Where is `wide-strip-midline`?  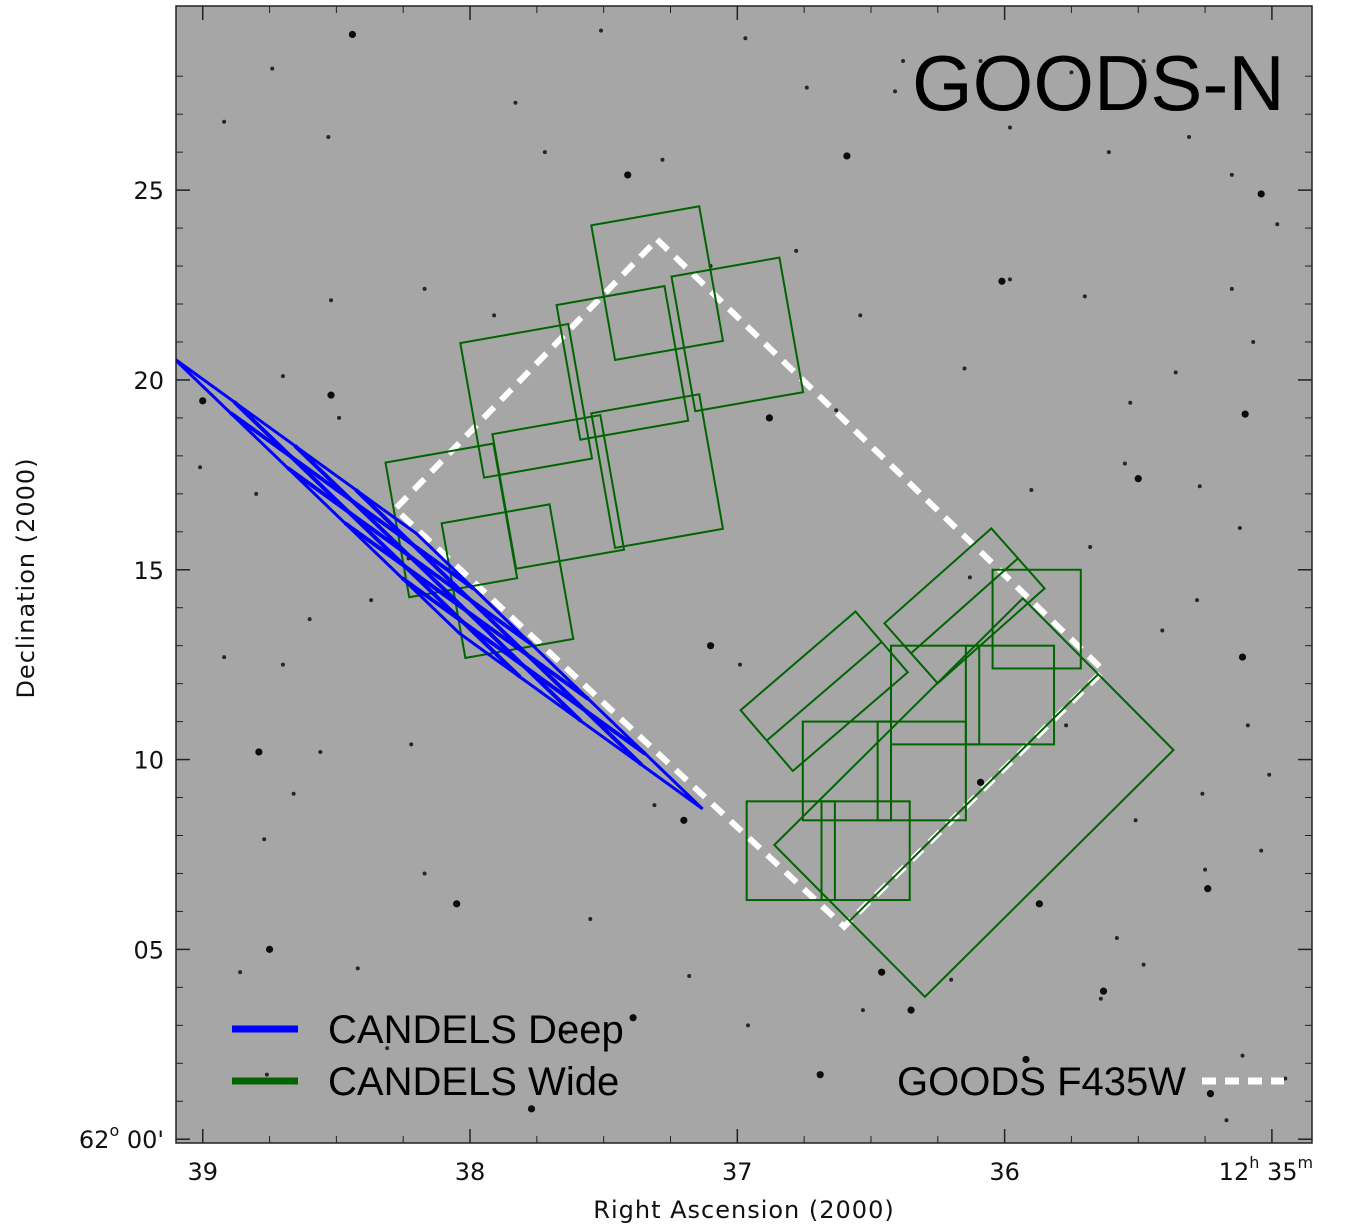 wide-strip-midline is located at coordinates (824, 691).